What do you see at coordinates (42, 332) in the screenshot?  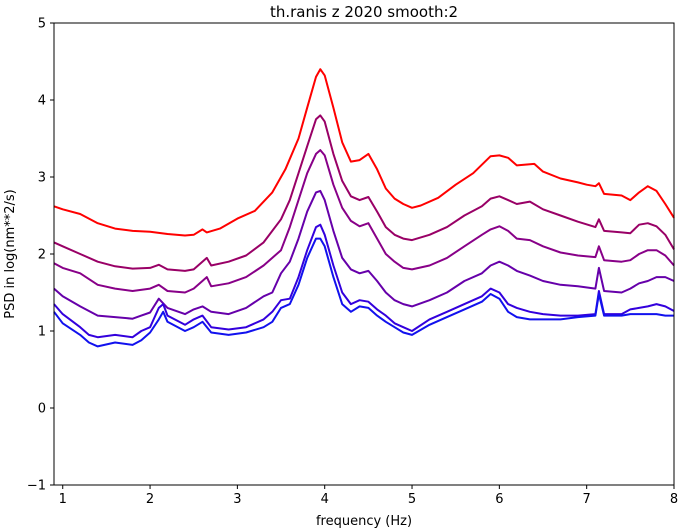 I see `y-tick-label: 1` at bounding box center [42, 332].